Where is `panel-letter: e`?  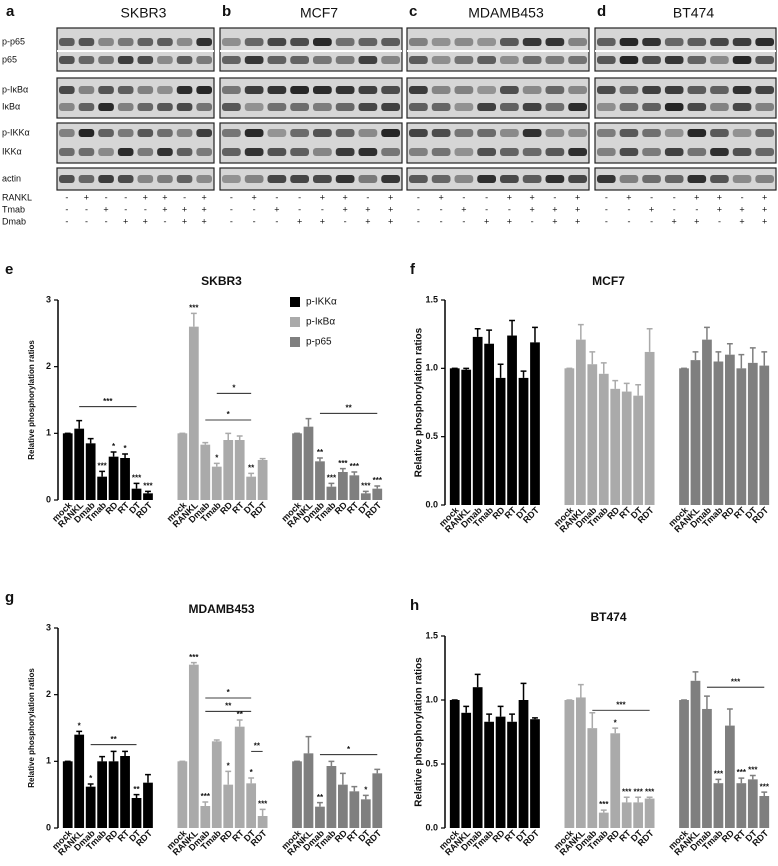 panel-letter: e is located at coordinates (9, 269).